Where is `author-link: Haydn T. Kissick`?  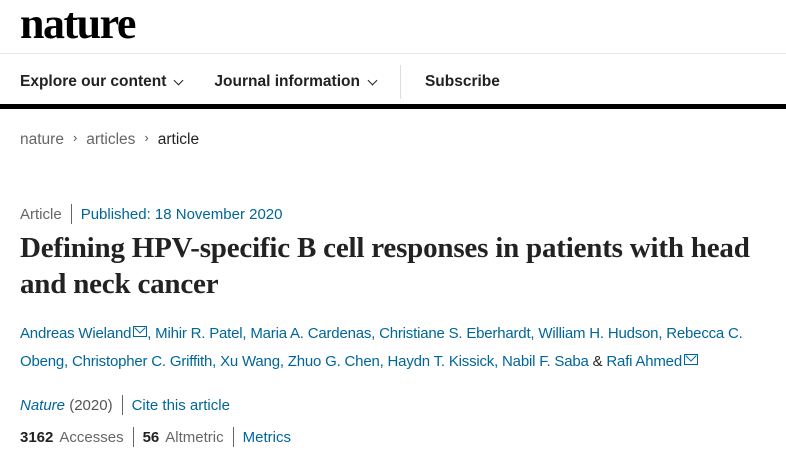
author-link: Haydn T. Kissick is located at coordinates (441, 361).